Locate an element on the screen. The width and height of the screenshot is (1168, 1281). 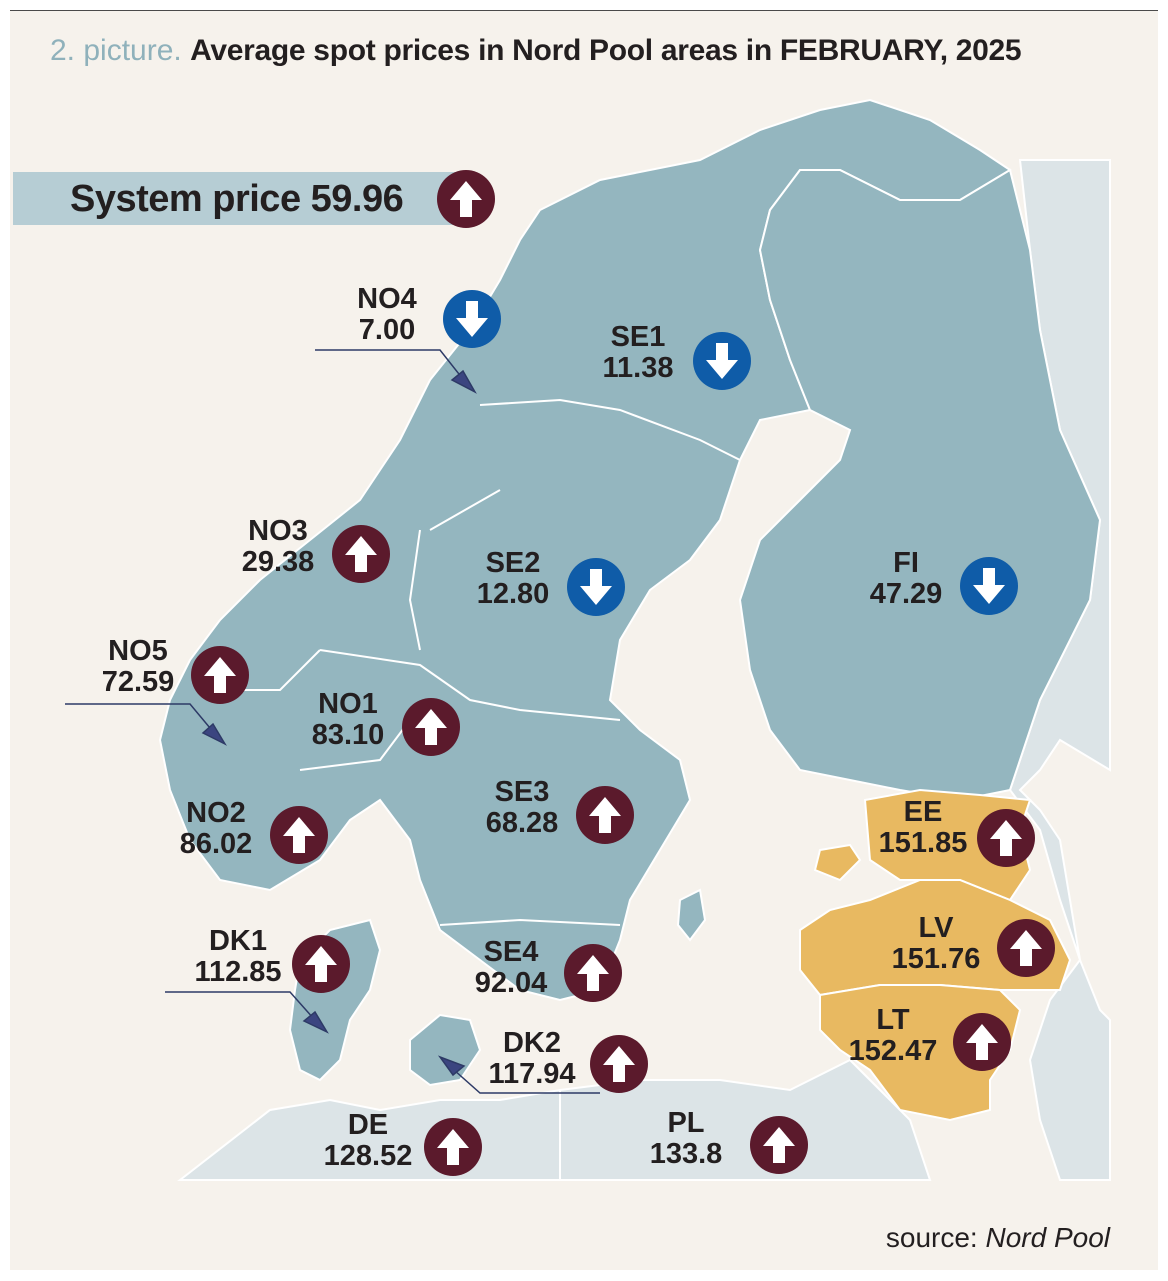
area-label-no3: NO3 29.38 is located at coordinates (278, 547).